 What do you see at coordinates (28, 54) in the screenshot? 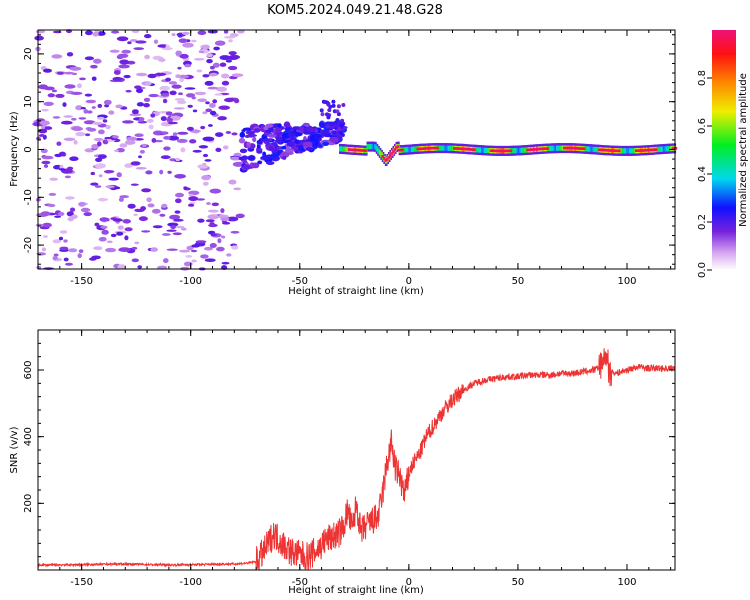
I see `spectrogram-y-tick-label: 20` at bounding box center [28, 54].